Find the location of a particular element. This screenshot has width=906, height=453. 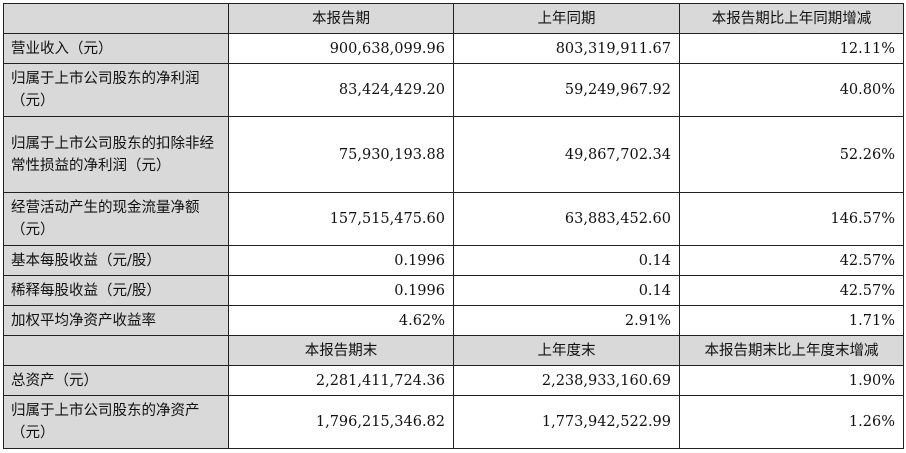

current-value: 157,515,475.60 is located at coordinates (341, 219).